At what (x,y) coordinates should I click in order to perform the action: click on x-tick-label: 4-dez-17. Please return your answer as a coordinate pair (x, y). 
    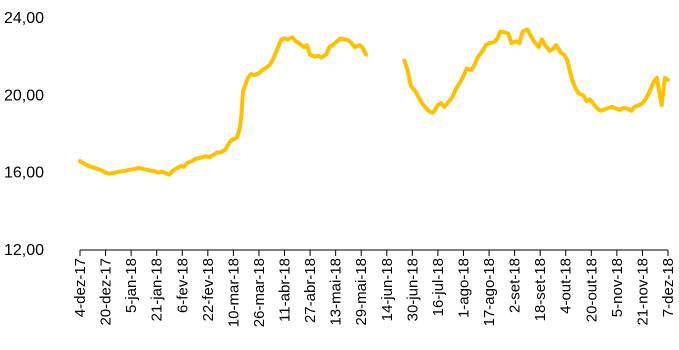
    Looking at the image, I should click on (80, 287).